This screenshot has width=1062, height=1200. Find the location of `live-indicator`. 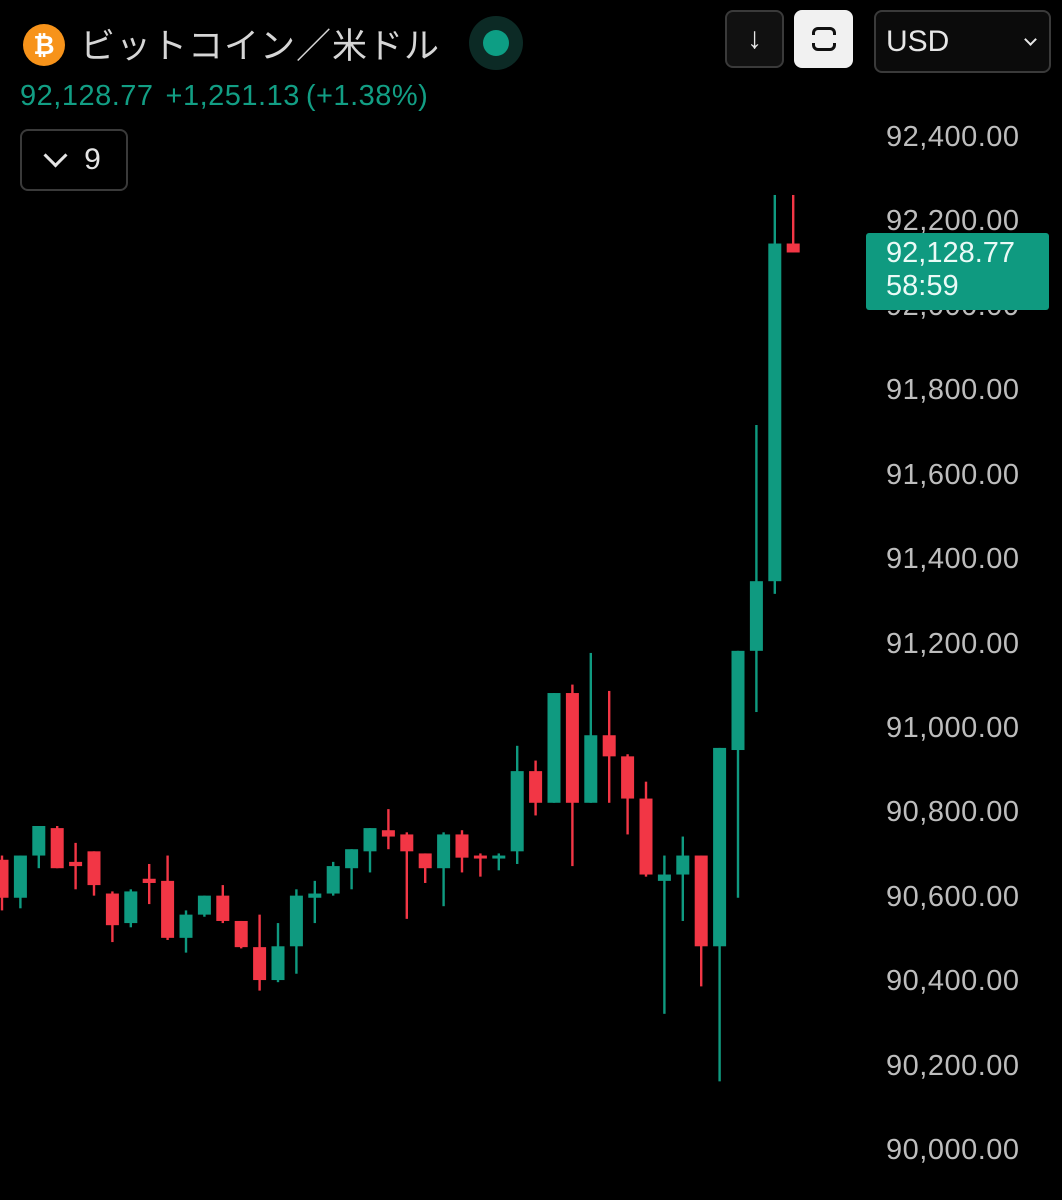

live-indicator is located at coordinates (496, 43).